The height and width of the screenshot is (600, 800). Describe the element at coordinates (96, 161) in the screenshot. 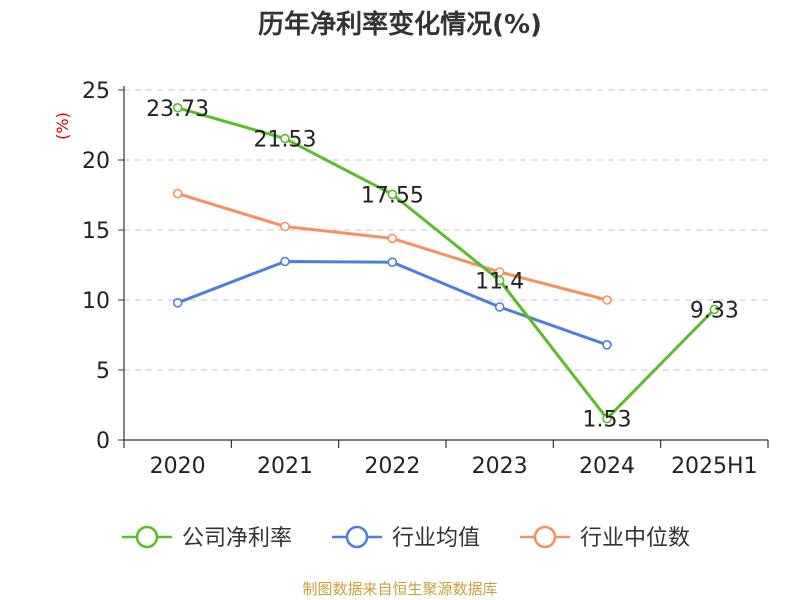

I see `y-tick-label: 20` at that location.